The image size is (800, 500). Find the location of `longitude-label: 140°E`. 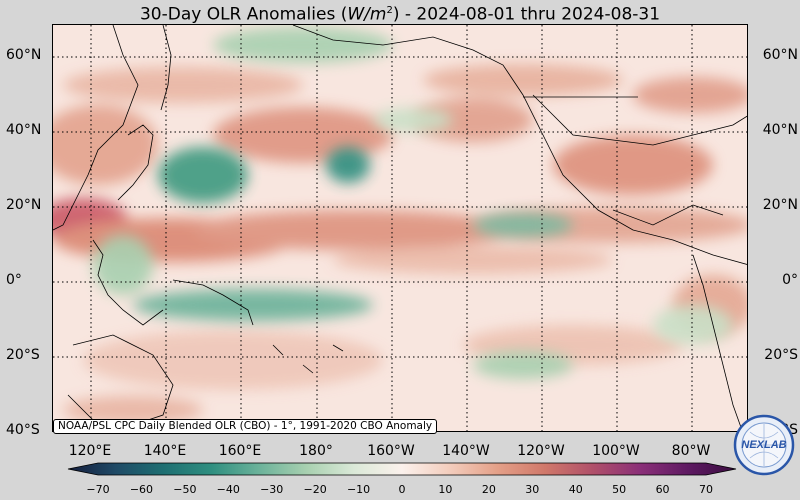

longitude-label: 140°E is located at coordinates (165, 451).